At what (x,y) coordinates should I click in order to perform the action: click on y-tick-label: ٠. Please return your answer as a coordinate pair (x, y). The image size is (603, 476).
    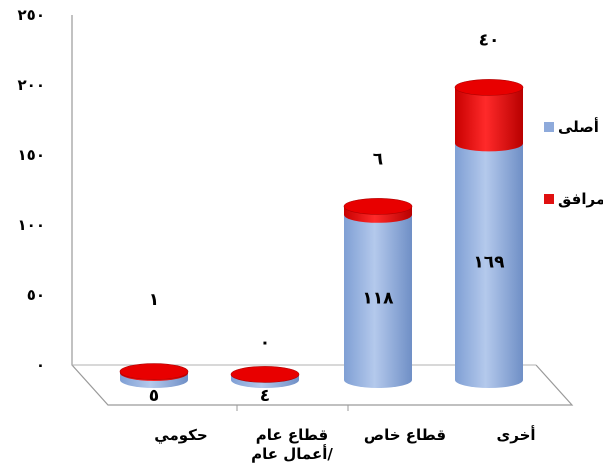
    Looking at the image, I should click on (40, 365).